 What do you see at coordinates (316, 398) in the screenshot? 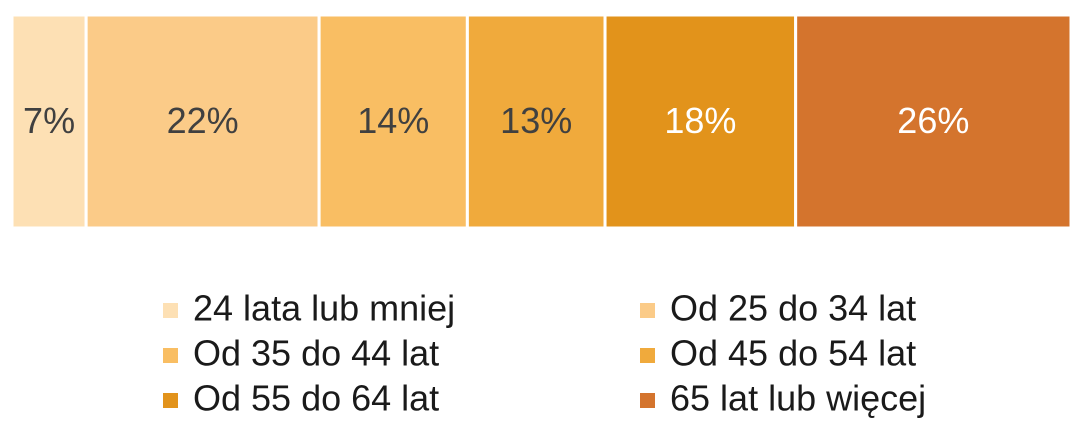
I see `legend-label: Od 55 do 64 lat` at bounding box center [316, 398].